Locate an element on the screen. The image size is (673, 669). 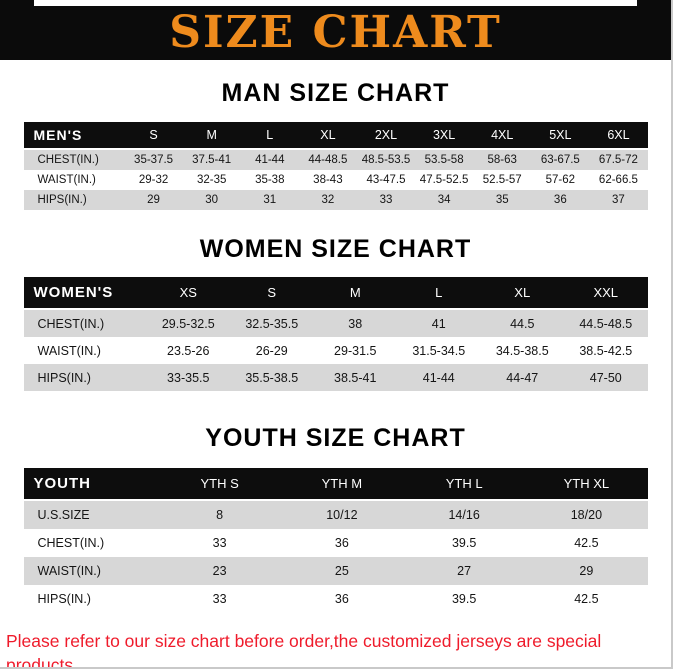
size-value-cell: 29-31.5 is located at coordinates (355, 350).